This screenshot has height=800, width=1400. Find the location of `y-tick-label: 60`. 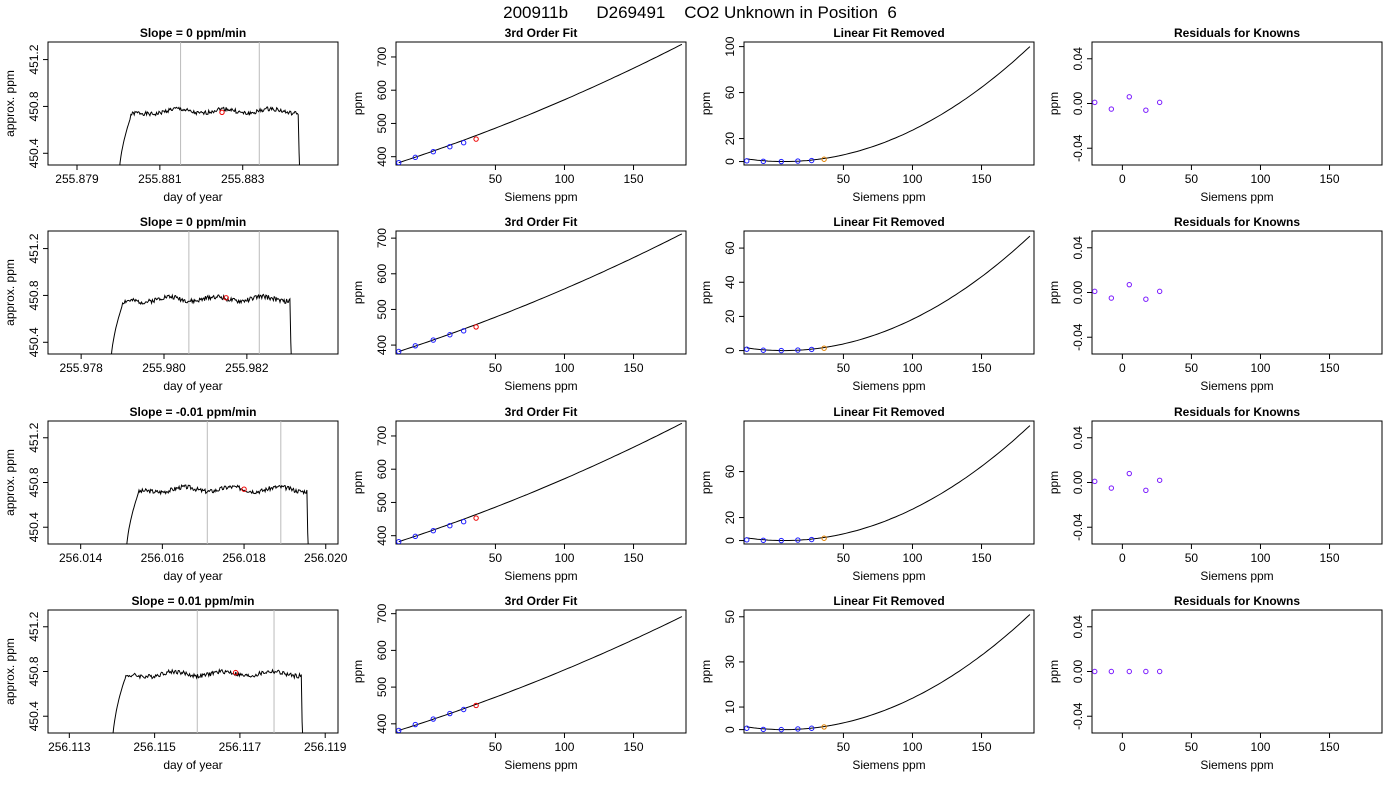

y-tick-label: 60 is located at coordinates (730, 248).